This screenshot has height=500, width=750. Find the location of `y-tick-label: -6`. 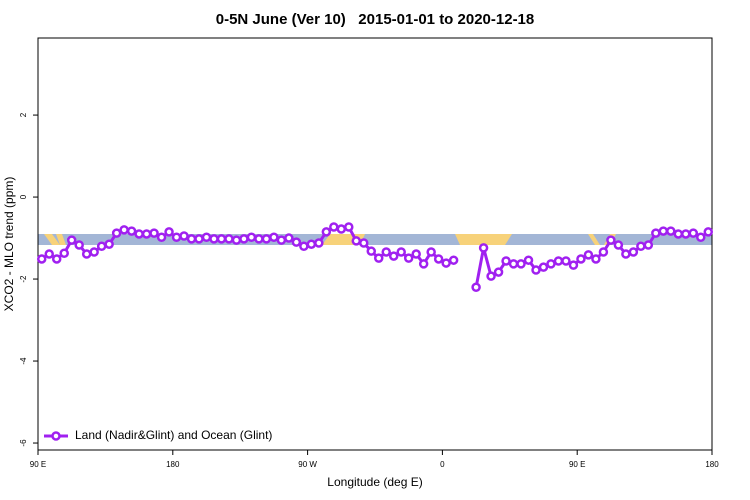

y-tick-label: -6 is located at coordinates (23, 443).